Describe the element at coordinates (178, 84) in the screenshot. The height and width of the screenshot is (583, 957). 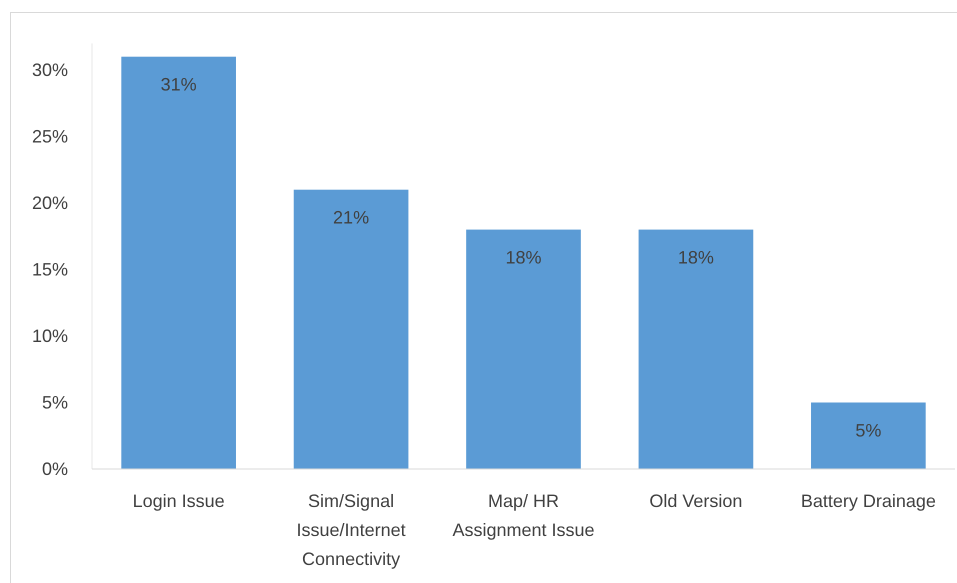
I see `data-label: 31%` at that location.